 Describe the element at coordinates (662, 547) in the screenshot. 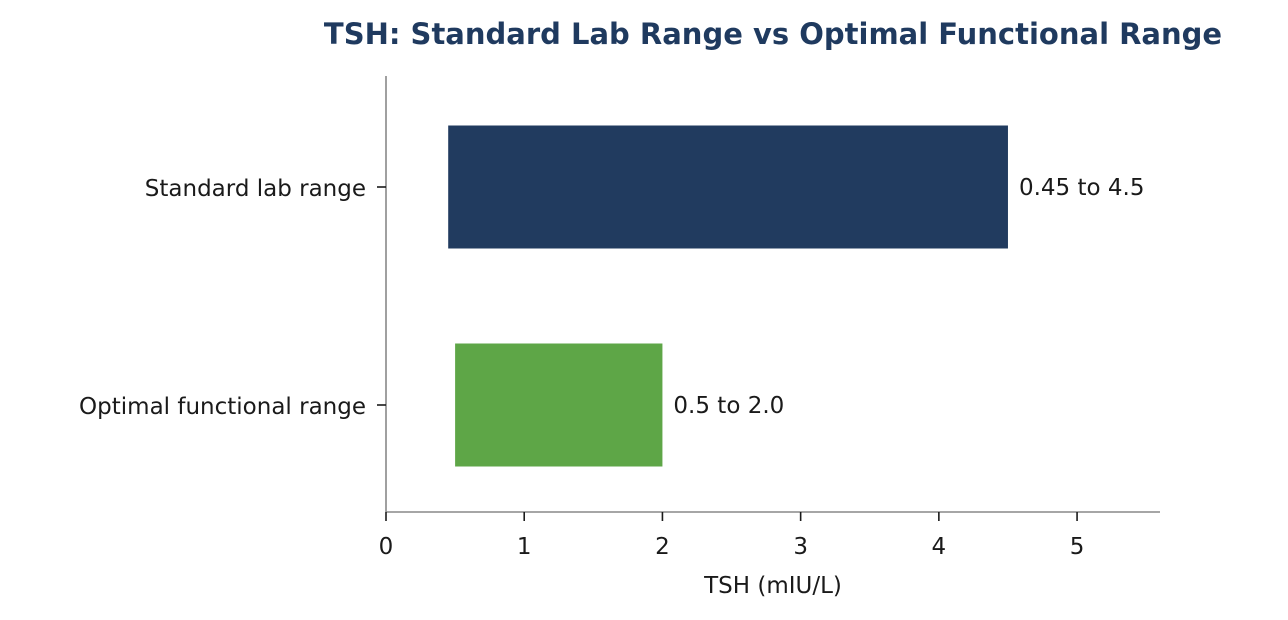

I see `x-tick-label: 2` at that location.